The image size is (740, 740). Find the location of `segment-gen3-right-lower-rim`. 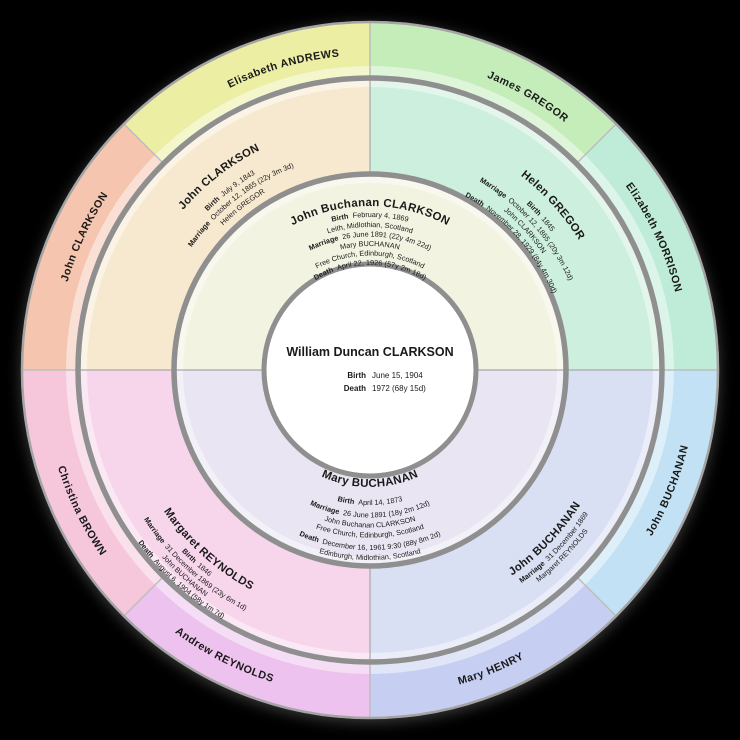

segment-gen3-right-lower-rim is located at coordinates (625, 477).